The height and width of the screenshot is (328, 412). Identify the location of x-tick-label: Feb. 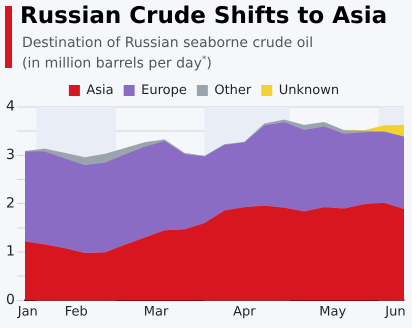
(76, 312).